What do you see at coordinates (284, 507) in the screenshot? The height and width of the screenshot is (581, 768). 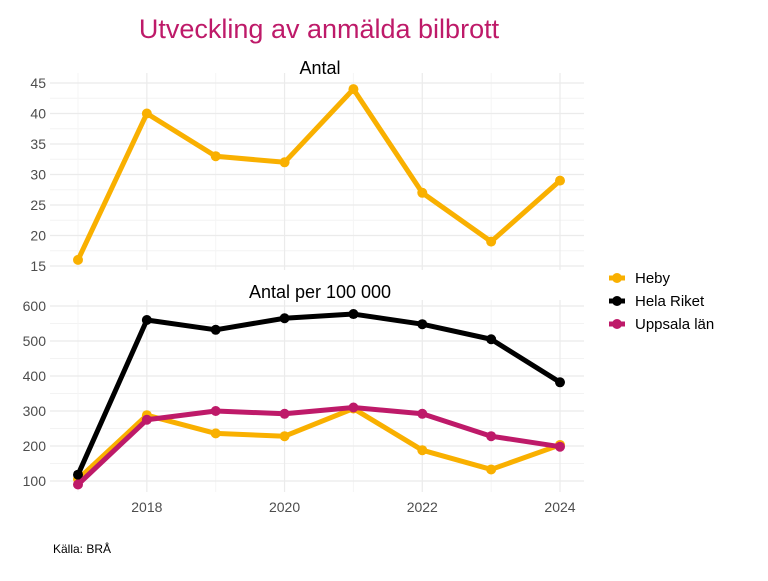 I see `x-tick-label: 2020` at bounding box center [284, 507].